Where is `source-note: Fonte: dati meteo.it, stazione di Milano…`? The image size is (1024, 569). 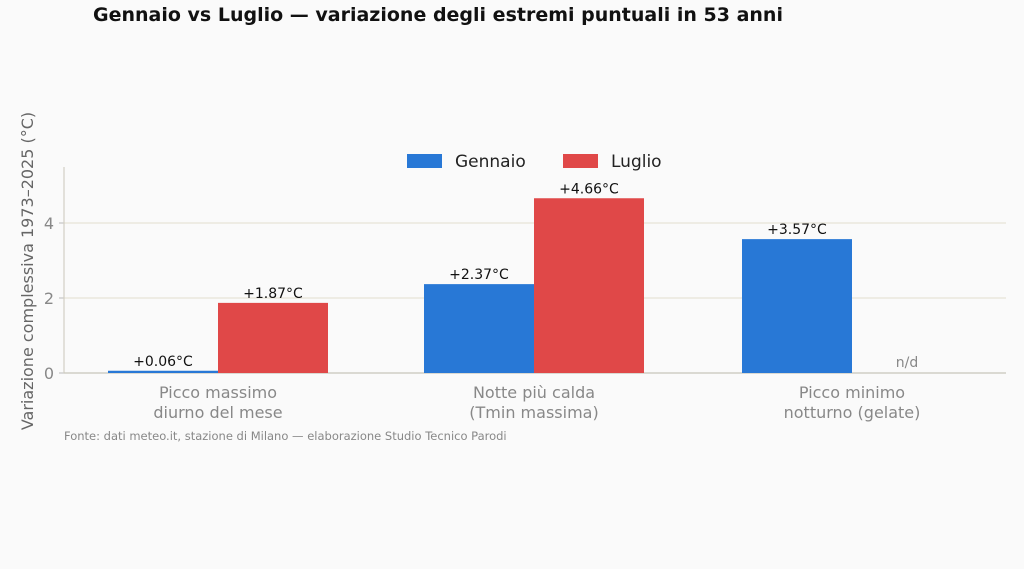 source-note: Fonte: dati meteo.it, stazione di Milano… is located at coordinates (285, 436).